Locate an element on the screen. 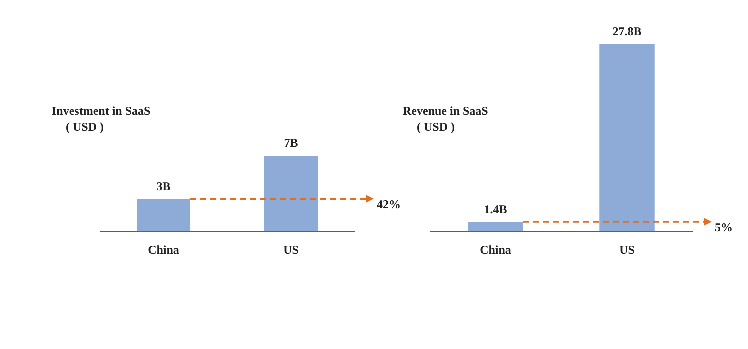  data-label: 3B is located at coordinates (163, 186).